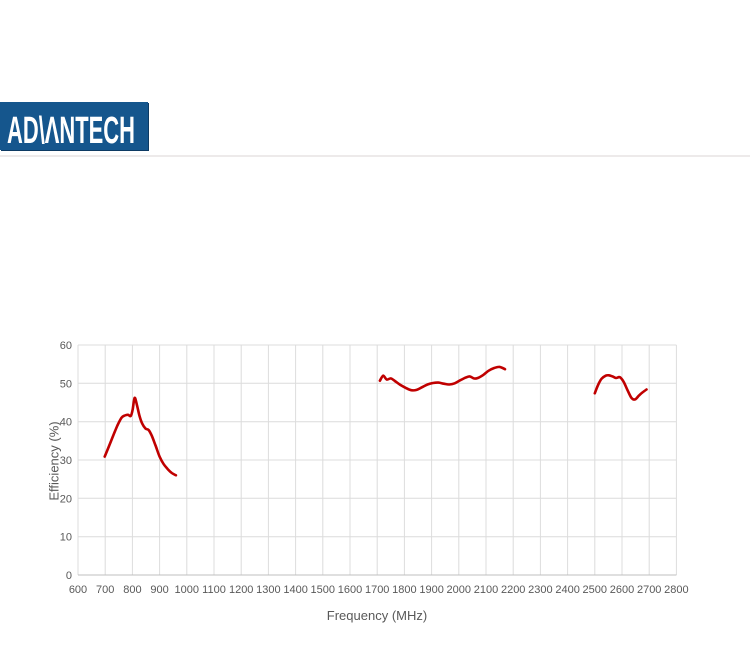  Describe the element at coordinates (69, 576) in the screenshot. I see `y-tick-label: 0` at that location.